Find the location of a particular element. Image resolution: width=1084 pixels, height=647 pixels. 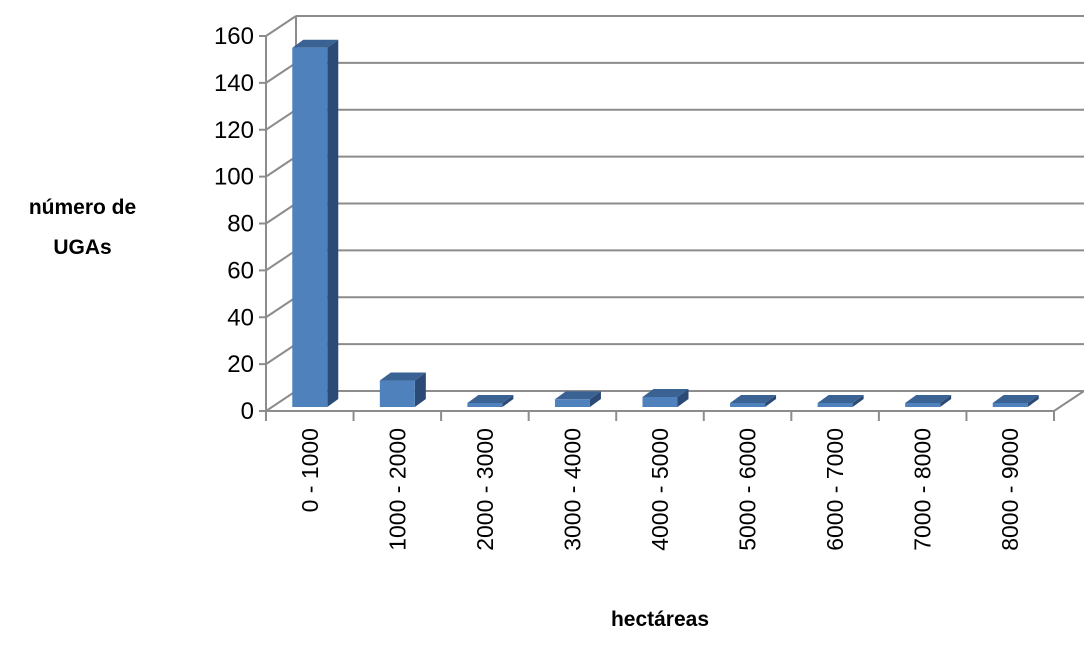

y-tick-label: 60 is located at coordinates (240, 270).